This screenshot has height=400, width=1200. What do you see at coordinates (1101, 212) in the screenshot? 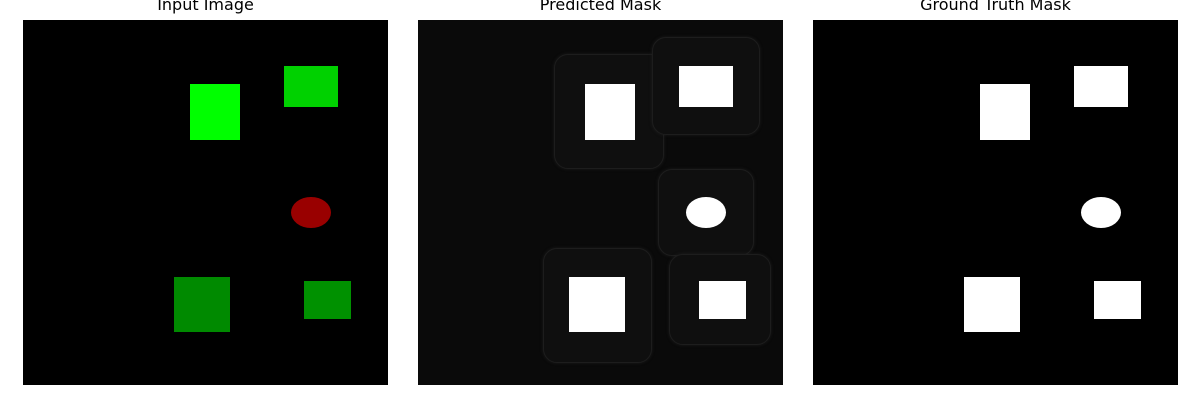
I see `gt-ellipse` at bounding box center [1101, 212].